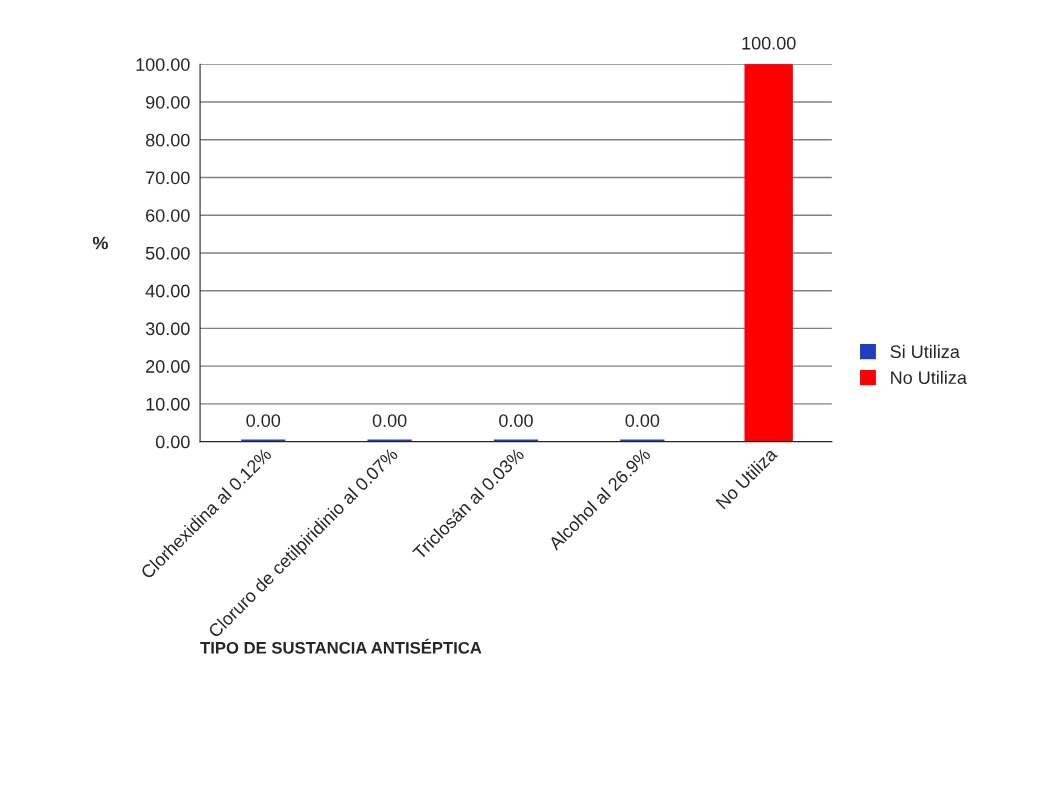 Image resolution: width=1053 pixels, height=803 pixels. Describe the element at coordinates (168, 215) in the screenshot. I see `y-tick-label: 60.00` at that location.